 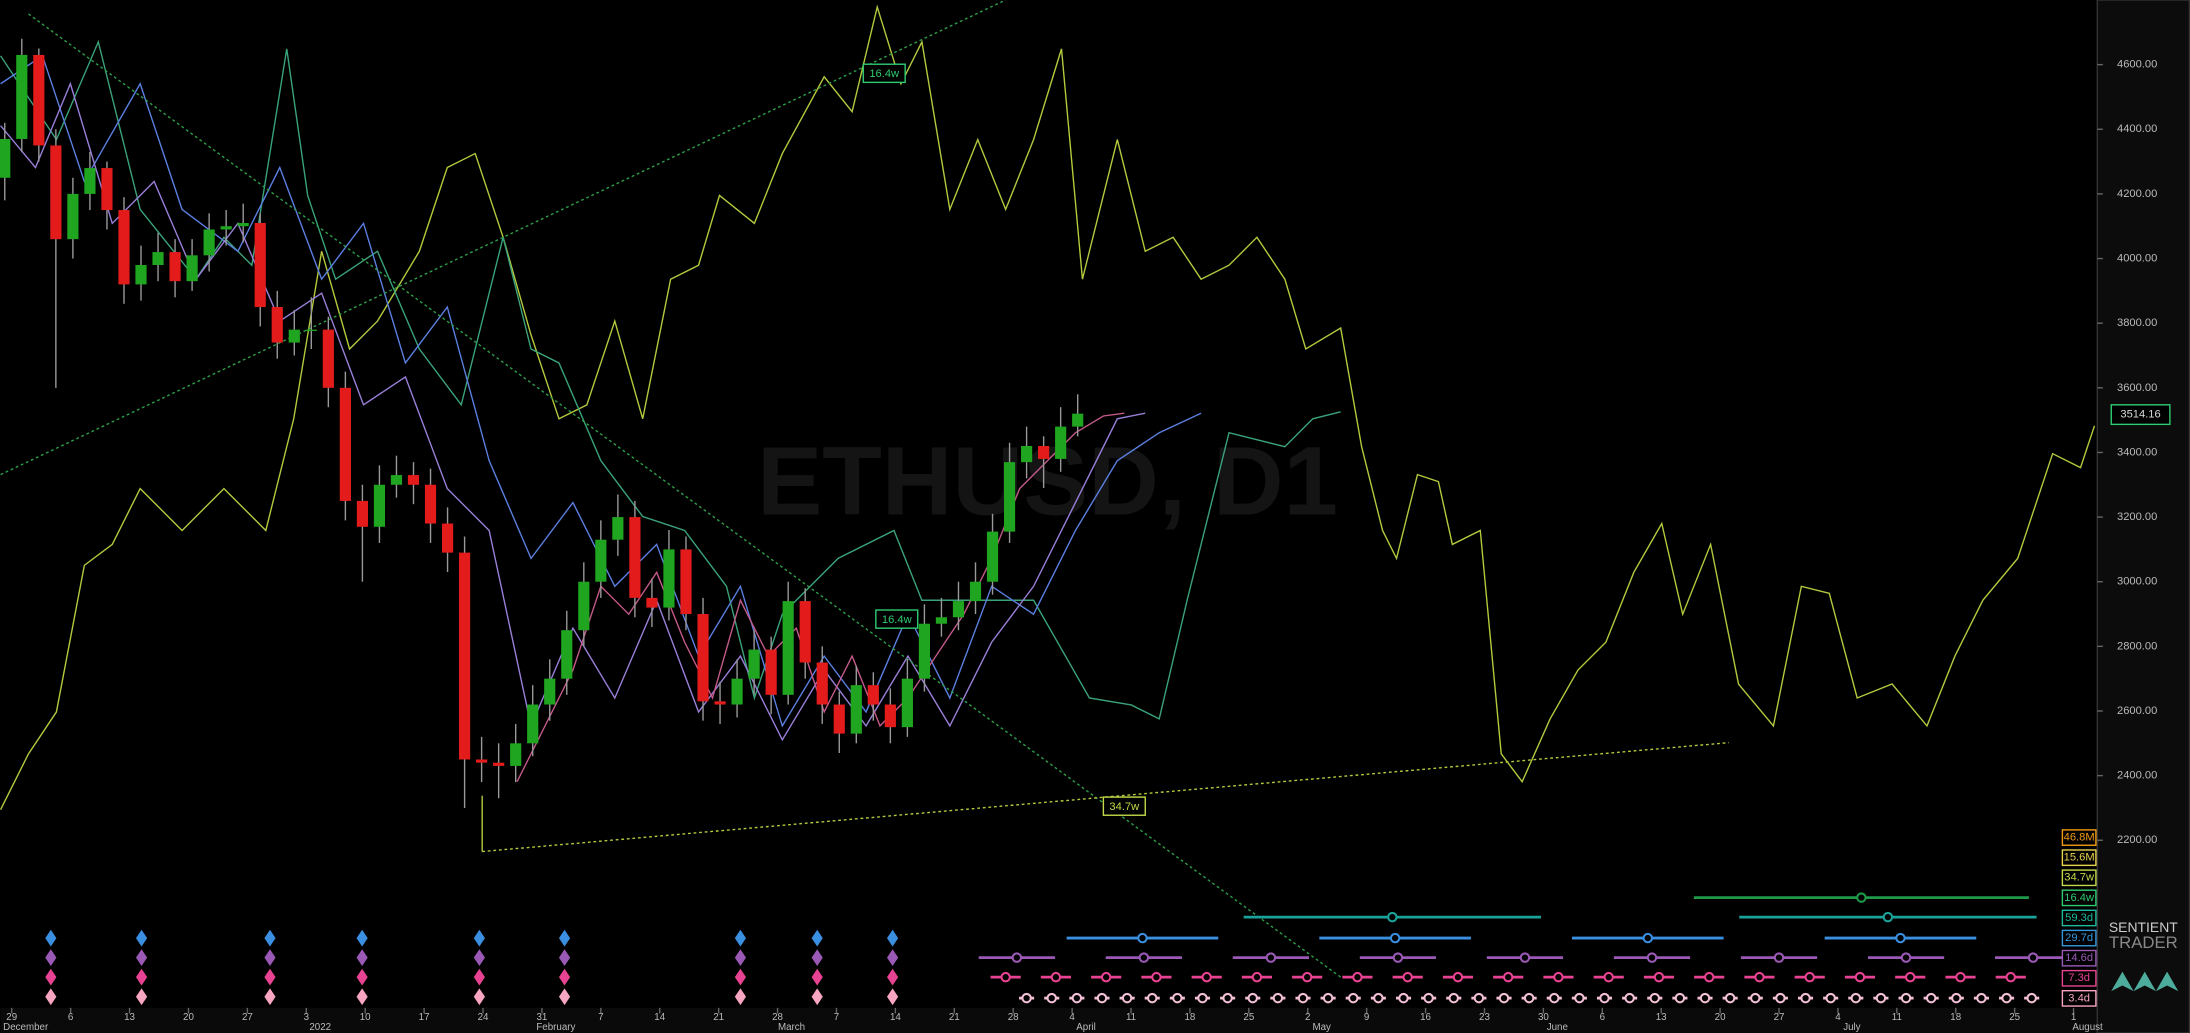 What do you see at coordinates (2137, 323) in the screenshot?
I see `y-tick-label: 3800.00` at bounding box center [2137, 323].